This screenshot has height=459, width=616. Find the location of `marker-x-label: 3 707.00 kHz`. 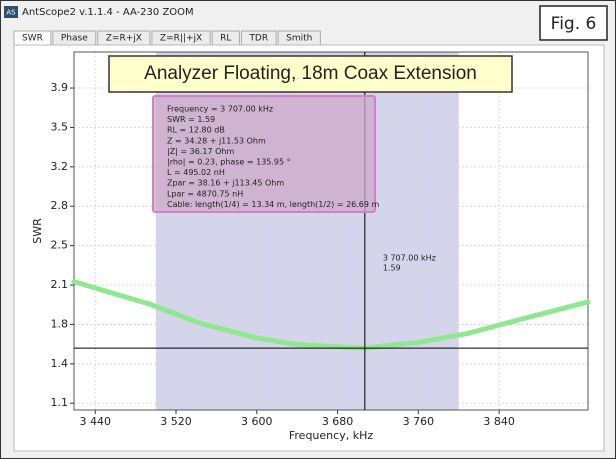

marker-x-label: 3 707.00 kHz is located at coordinates (409, 258).